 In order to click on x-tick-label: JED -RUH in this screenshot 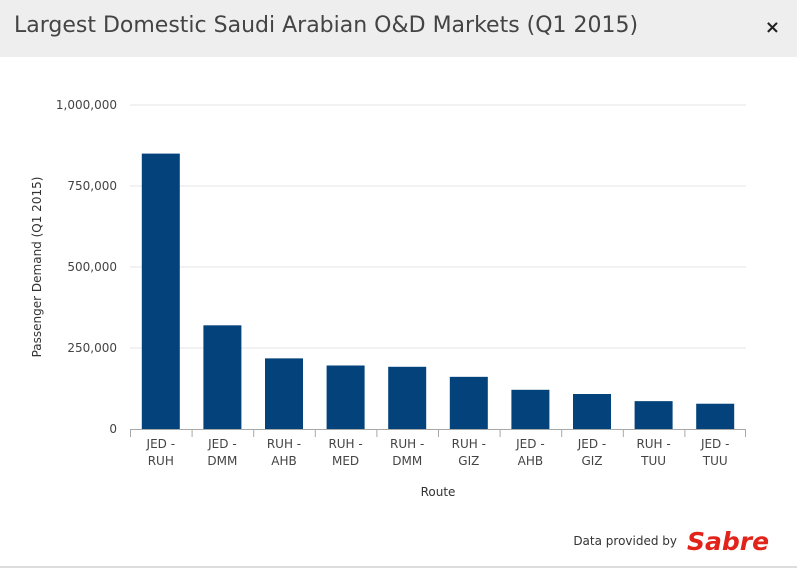, I will do `click(161, 452)`.